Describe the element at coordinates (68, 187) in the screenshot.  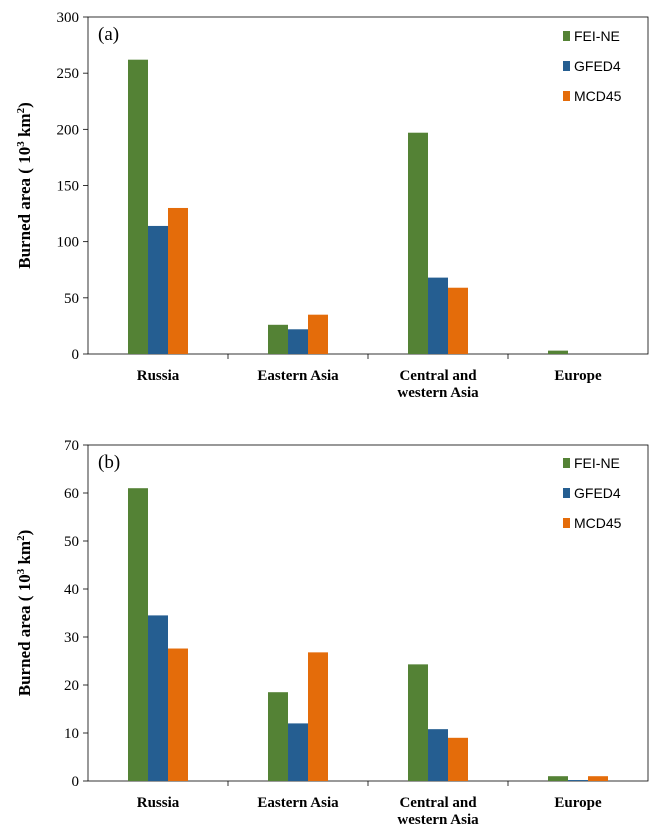
I see `y-tick-label: 150` at that location.